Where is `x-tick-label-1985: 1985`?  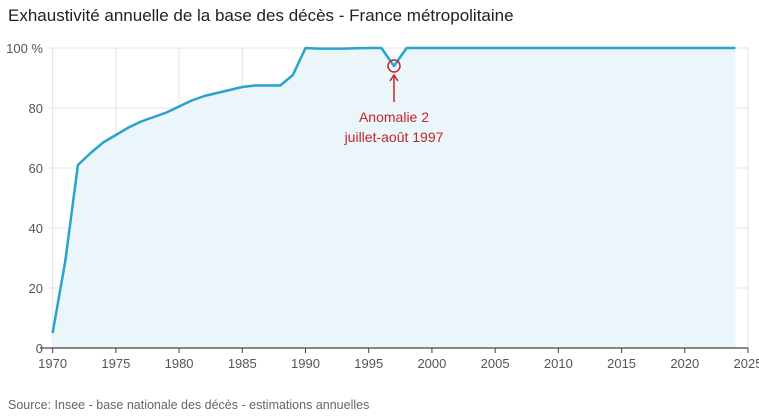
x-tick-label-1985: 1985 is located at coordinates (242, 363).